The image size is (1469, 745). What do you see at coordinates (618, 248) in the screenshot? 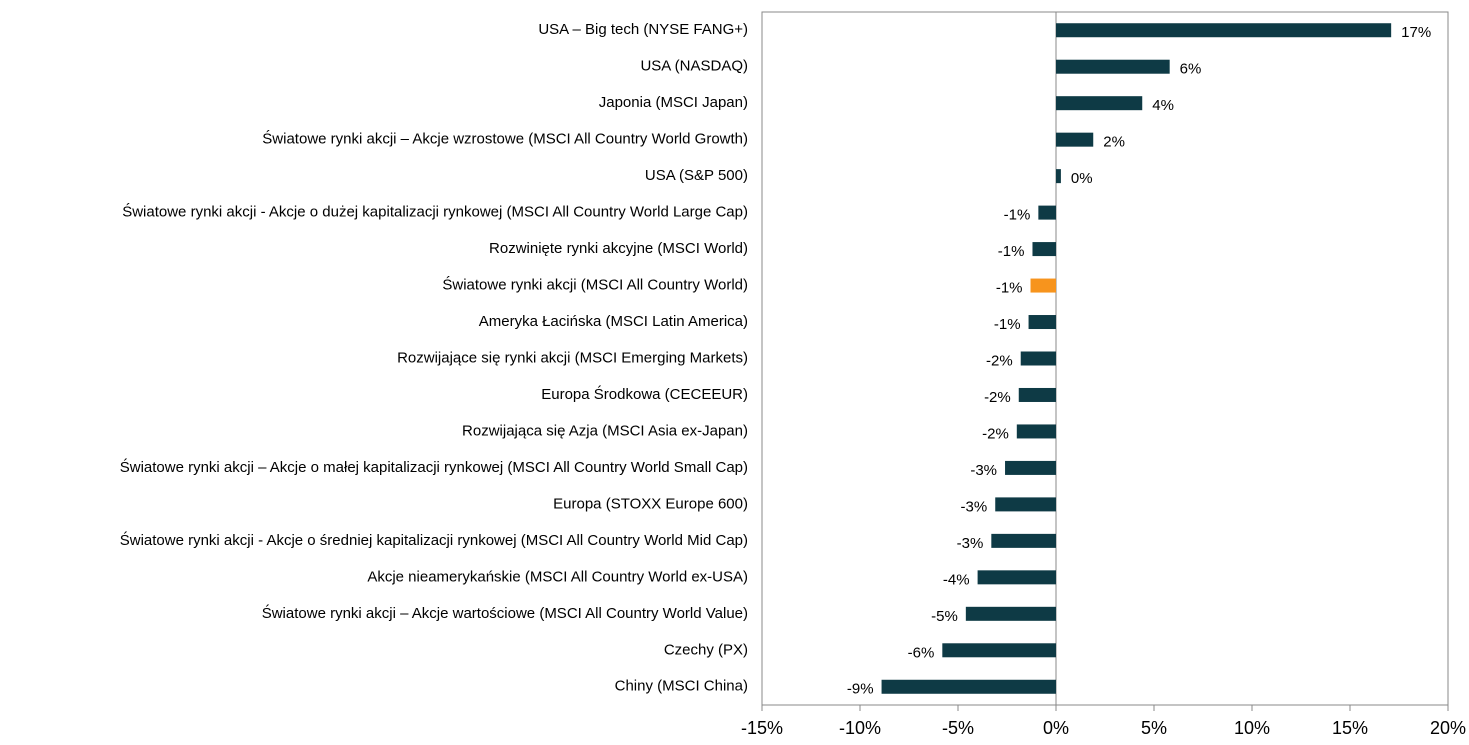
I see `y-tick-label: Rozwinięte rynki akcyjne (MSCI World)` at bounding box center [618, 248].